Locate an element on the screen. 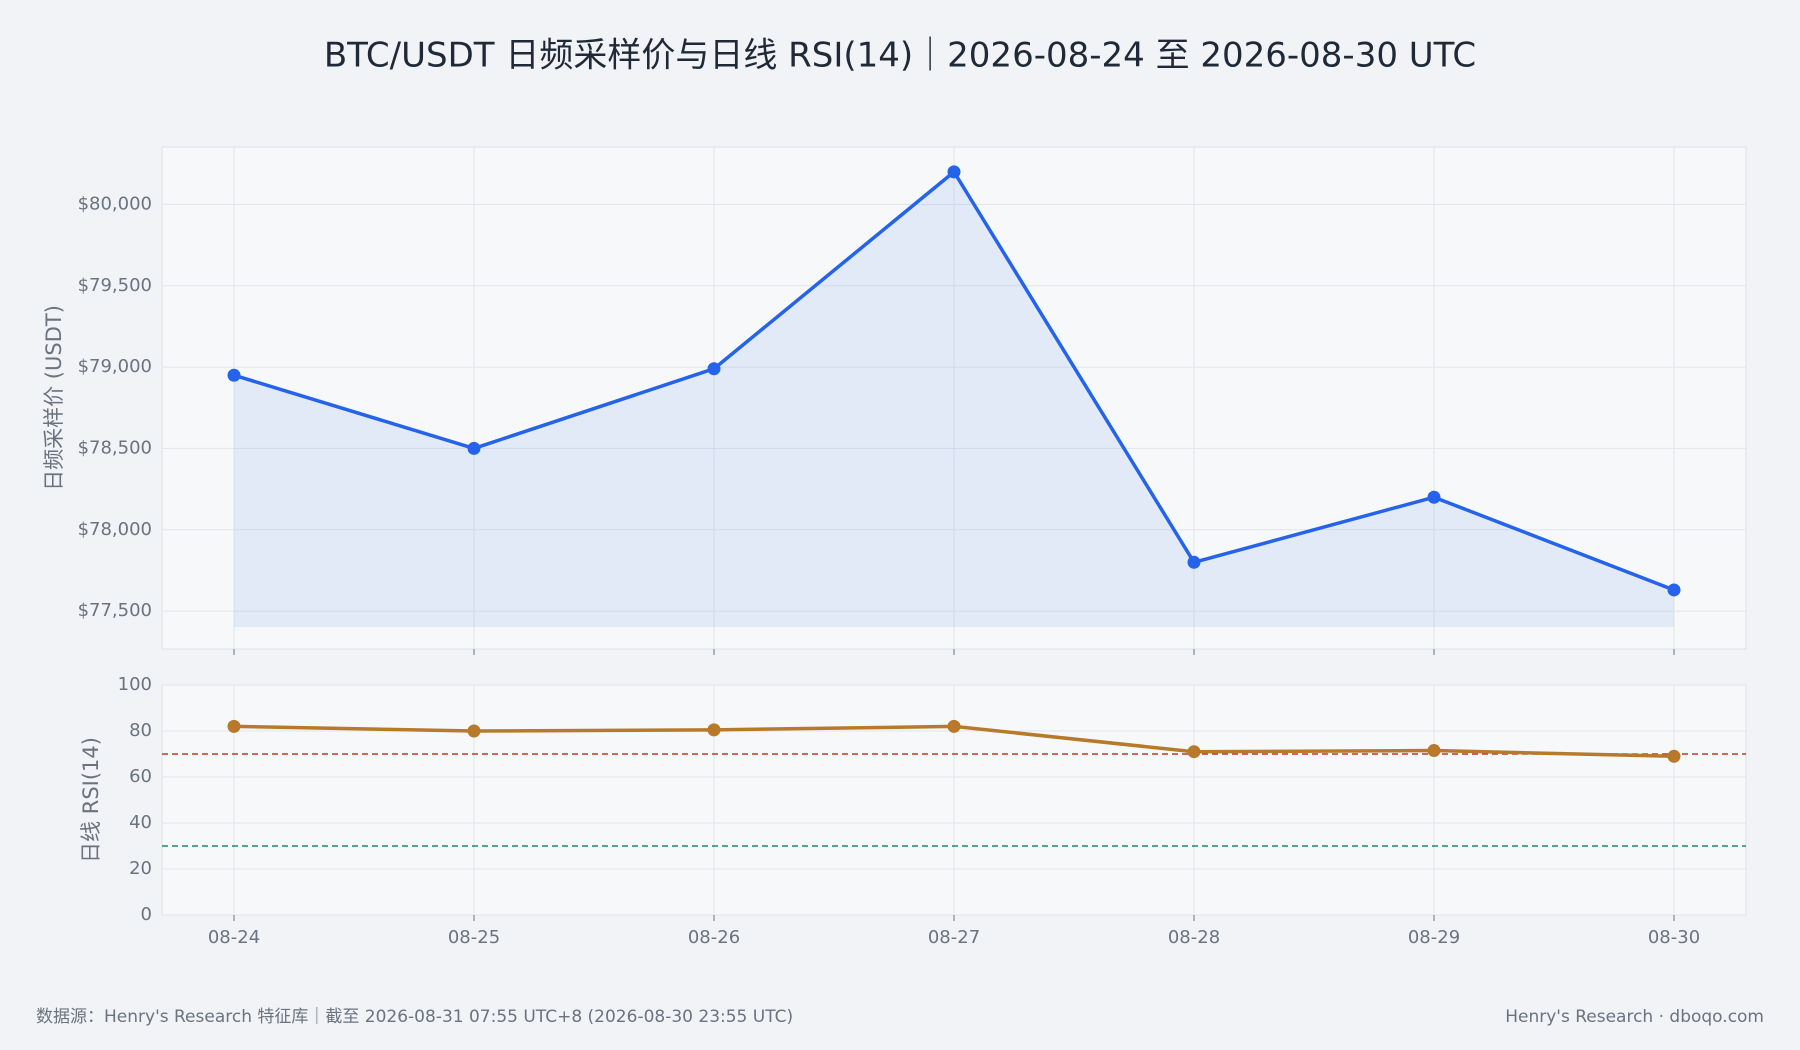  y-tick-label: $80,000 is located at coordinates (115, 203).